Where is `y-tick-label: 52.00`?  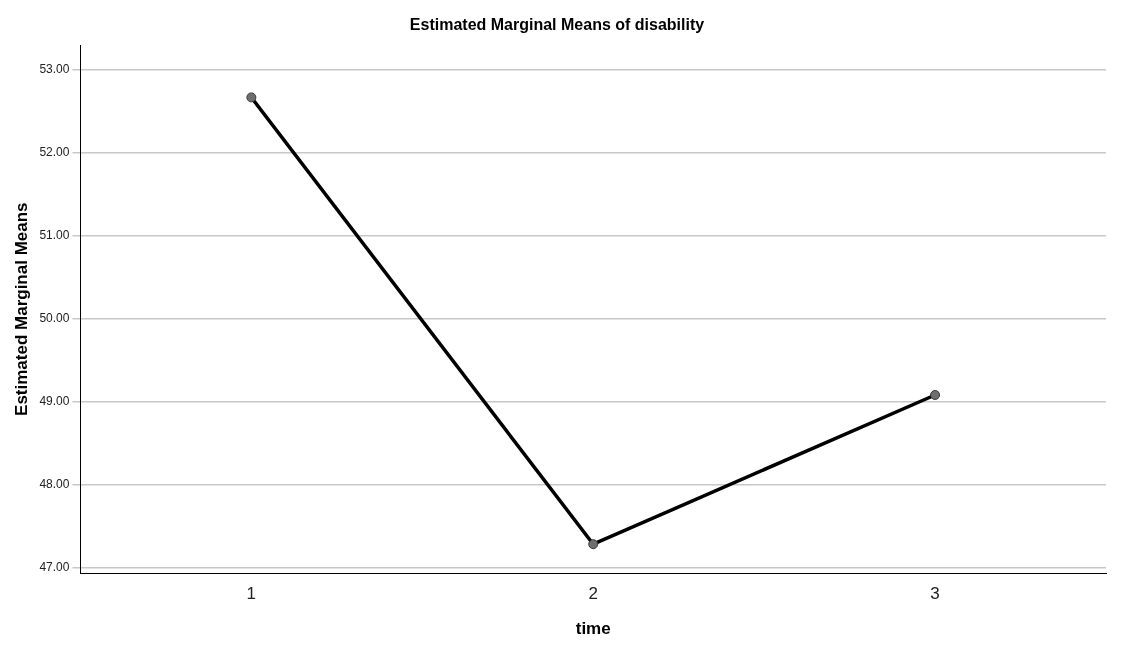 y-tick-label: 52.00 is located at coordinates (54, 152).